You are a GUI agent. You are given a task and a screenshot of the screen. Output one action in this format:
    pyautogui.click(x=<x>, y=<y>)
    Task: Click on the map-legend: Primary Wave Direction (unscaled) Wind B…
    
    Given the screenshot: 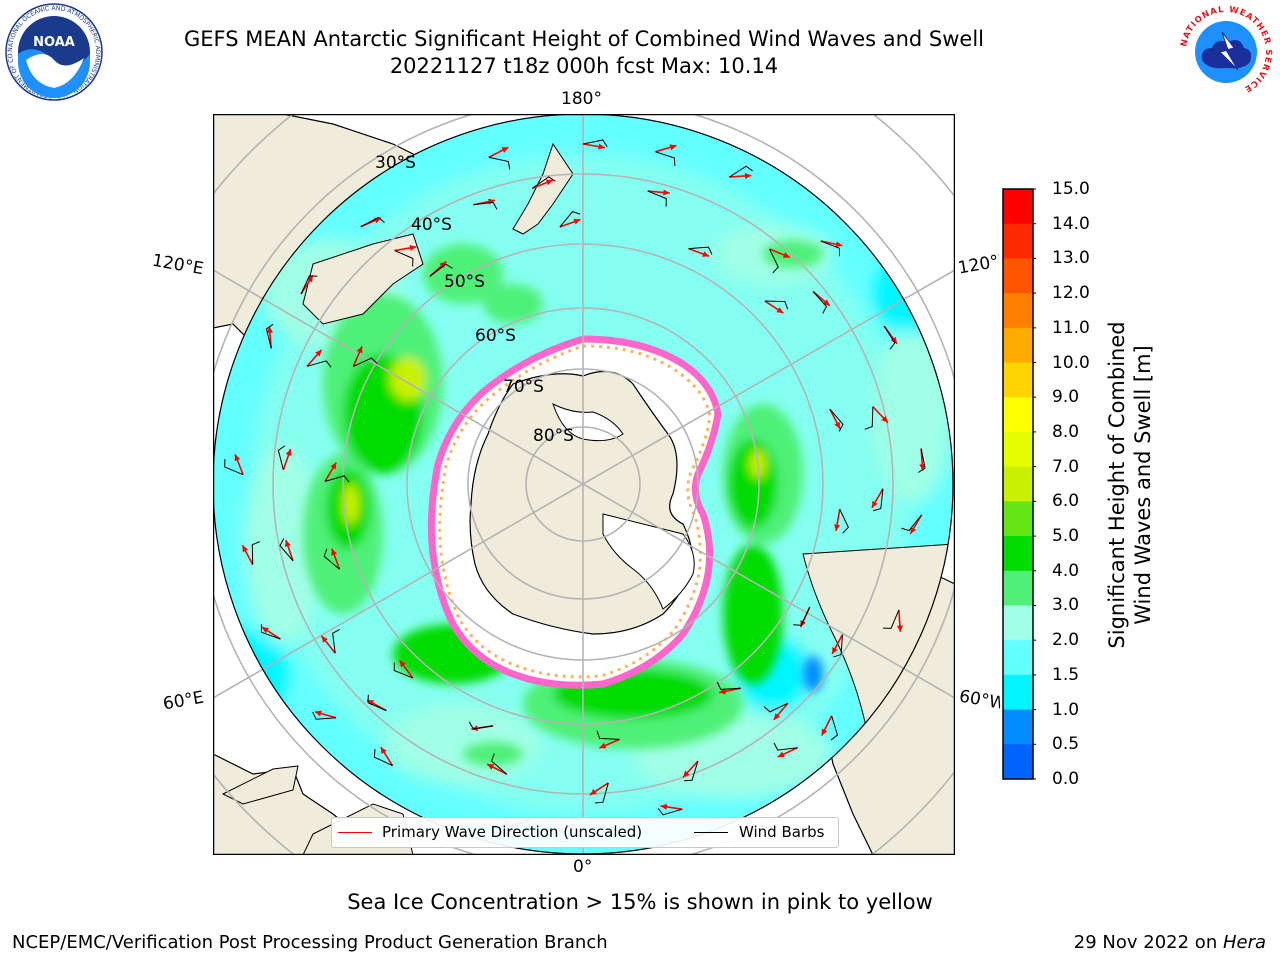 What is the action you would take?
    pyautogui.click(x=585, y=832)
    